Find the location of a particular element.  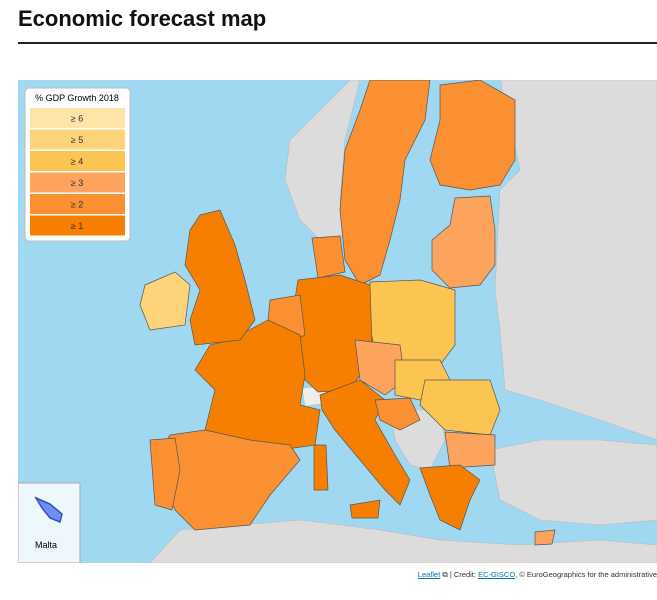

legend-label: ≥ 3 is located at coordinates (77, 183).